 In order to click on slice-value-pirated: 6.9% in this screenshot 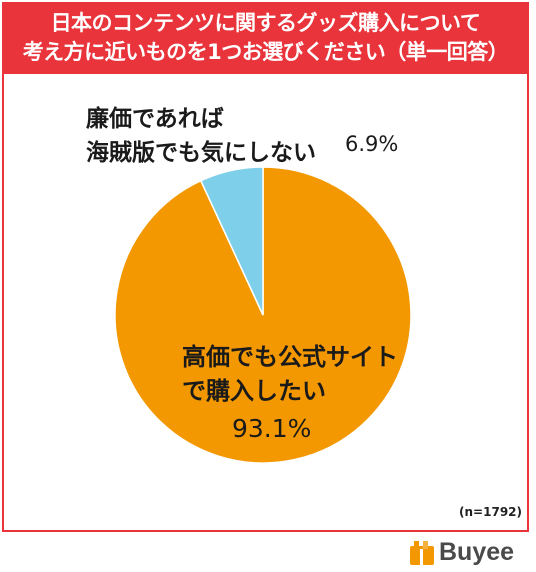, I will do `click(372, 144)`.